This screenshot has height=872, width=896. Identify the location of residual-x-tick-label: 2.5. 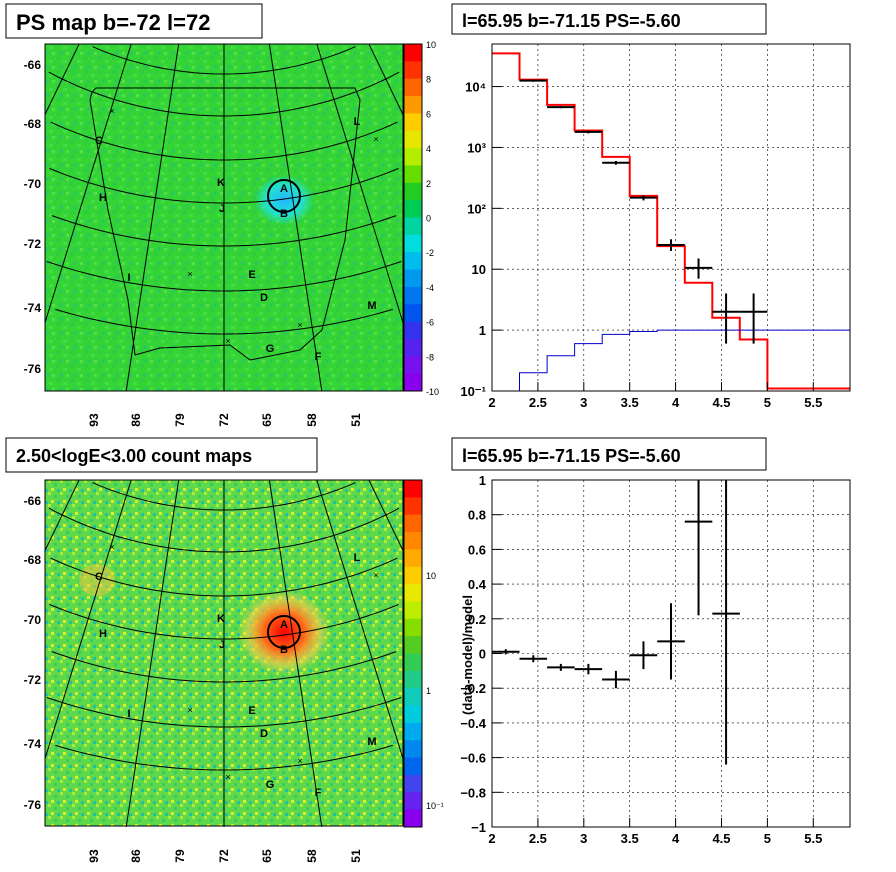
(538, 838).